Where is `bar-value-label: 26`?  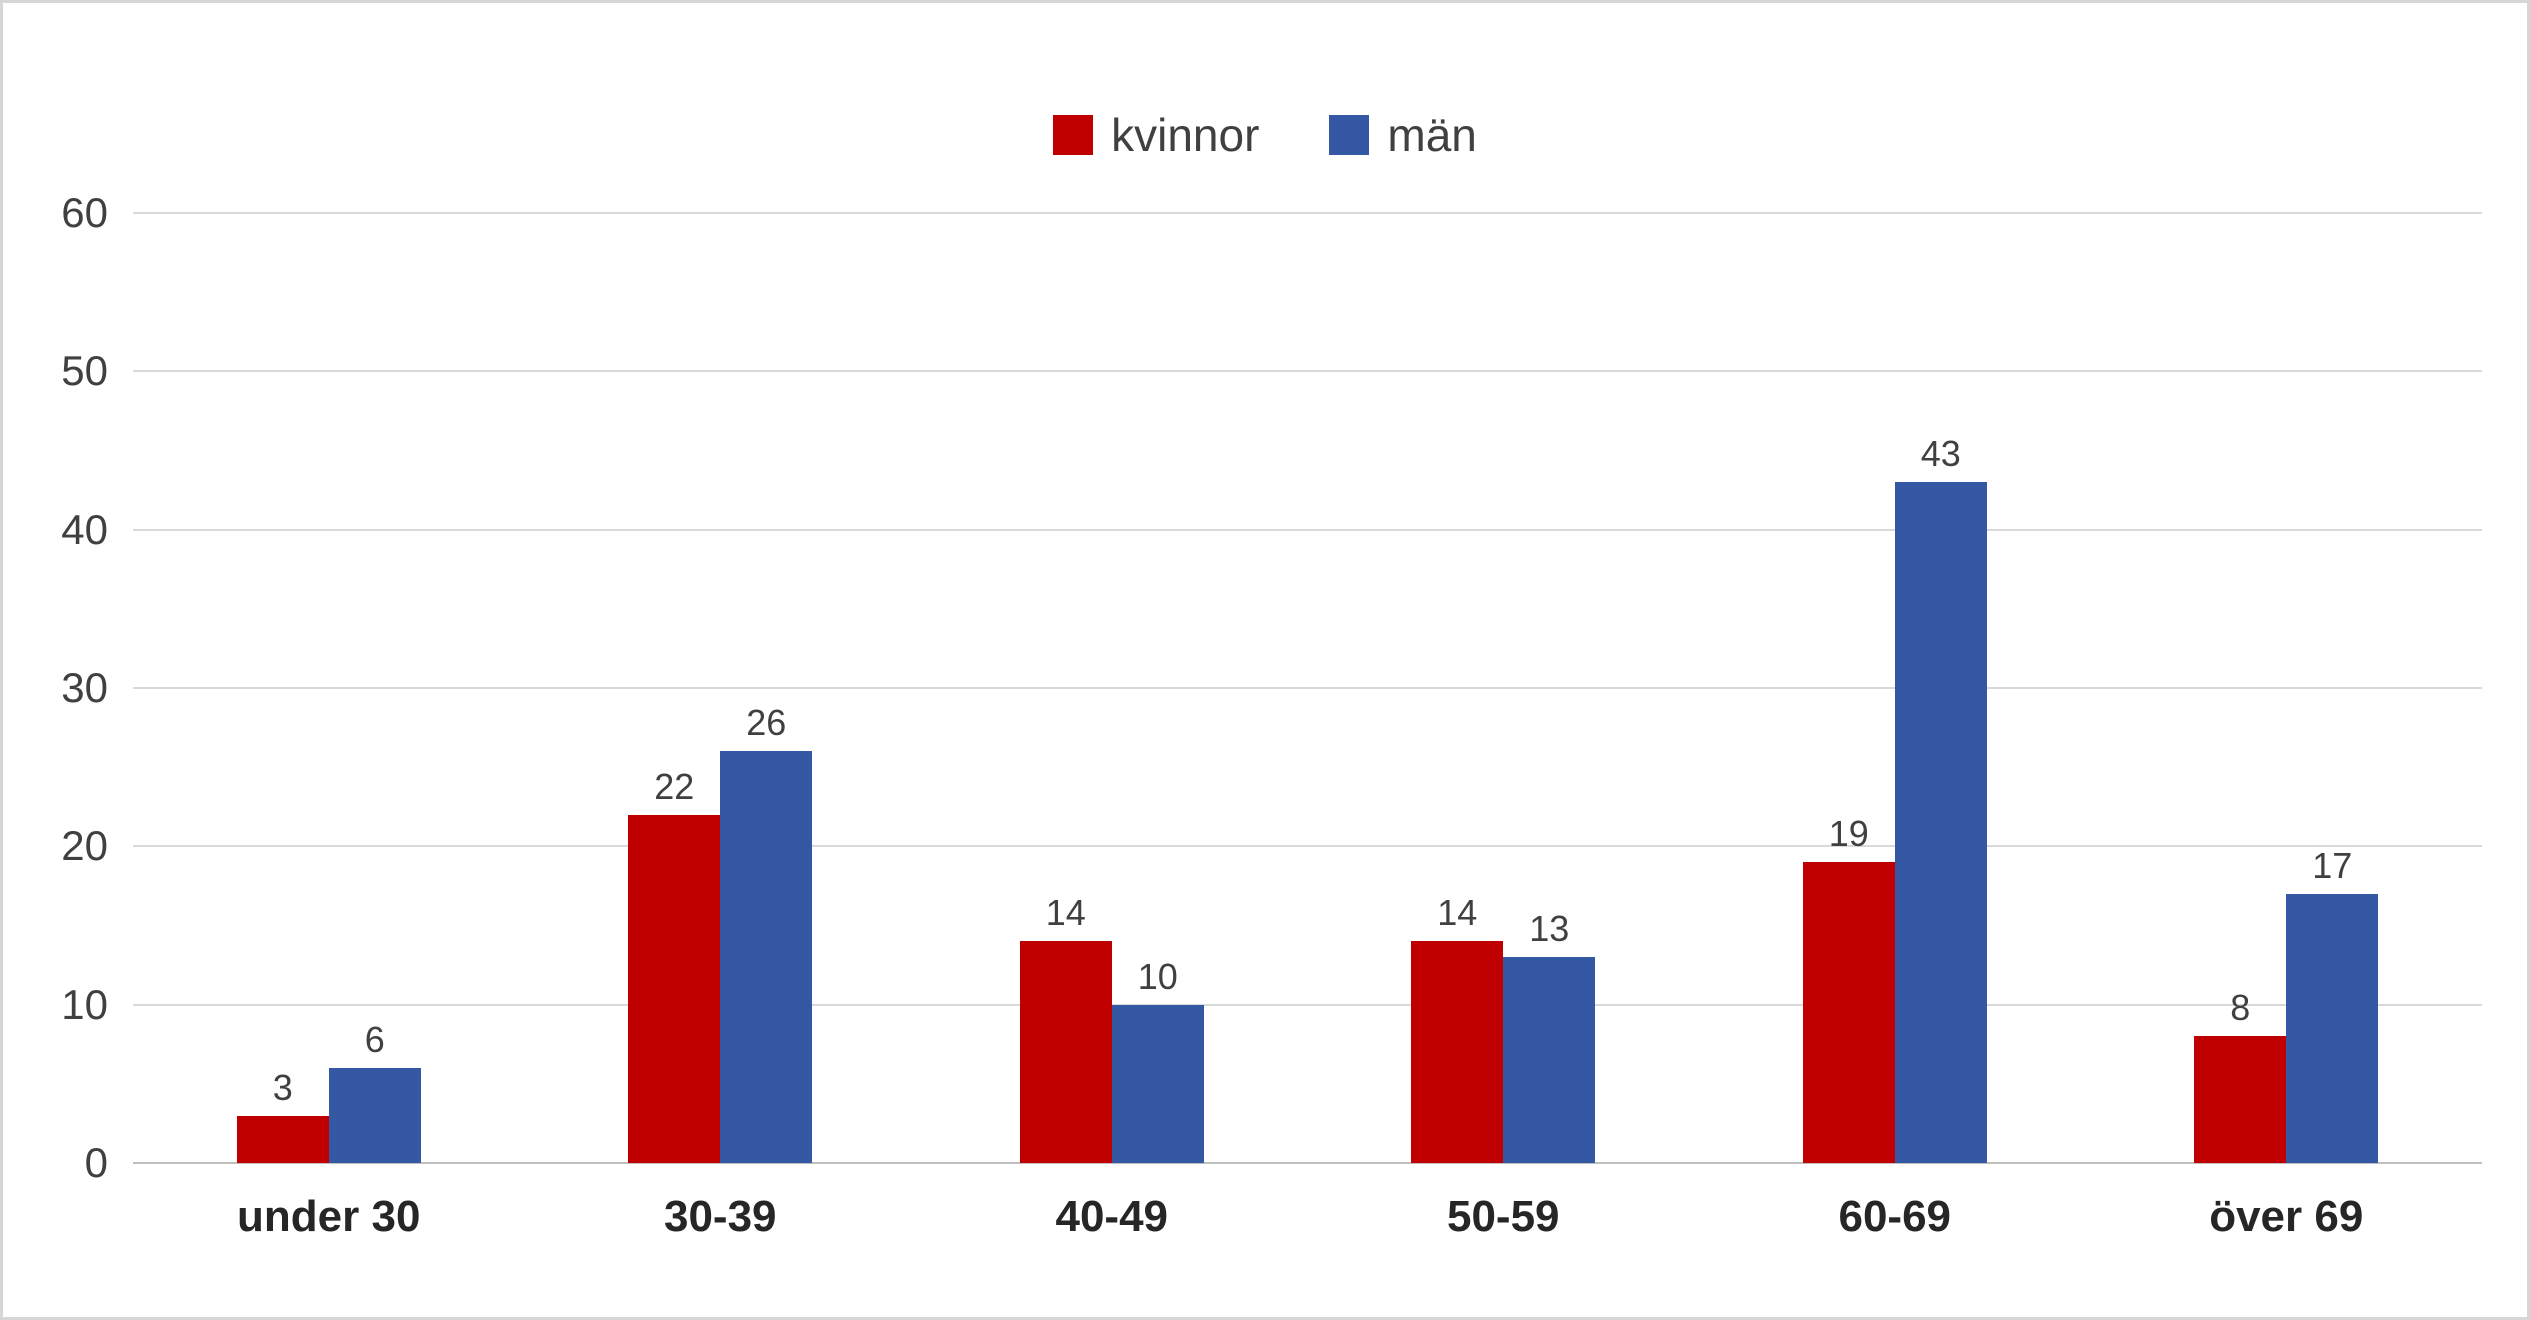
bar-value-label: 26 is located at coordinates (766, 723).